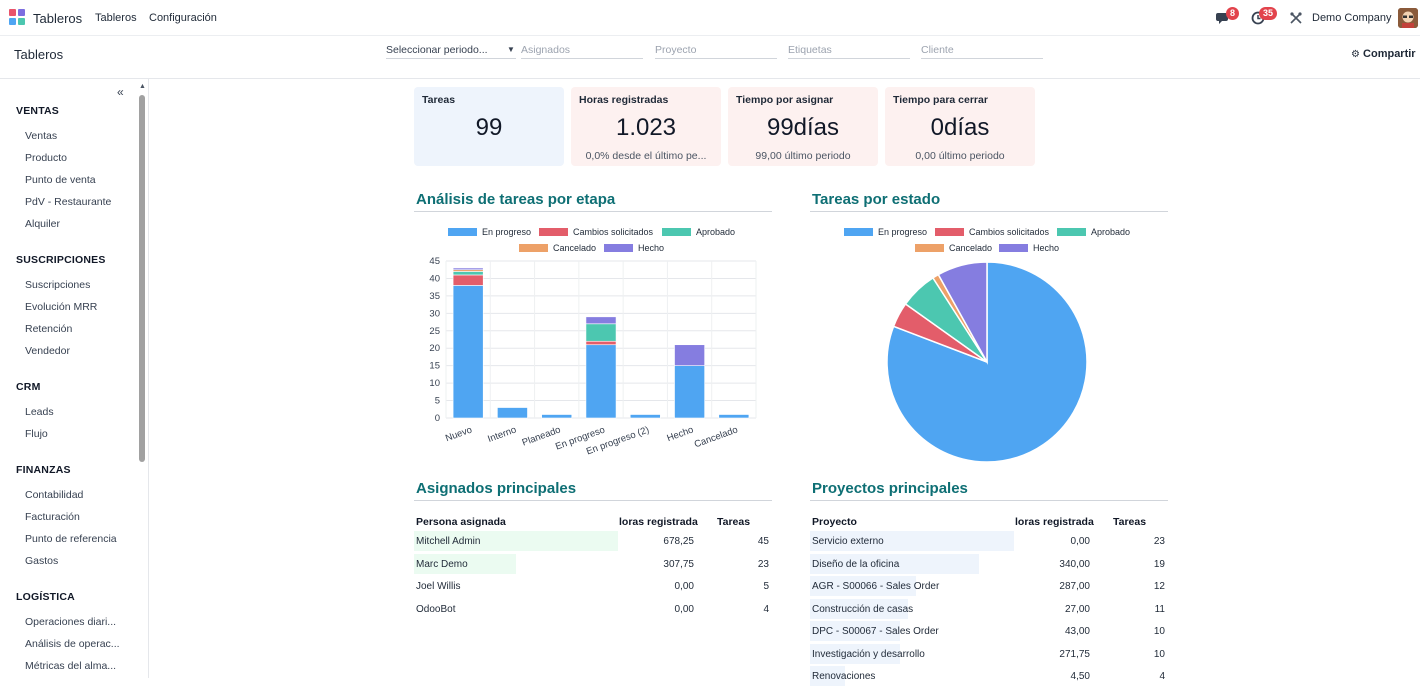  Describe the element at coordinates (43, 224) in the screenshot. I see `sidebar-item-alquiler: Alquiler` at that location.